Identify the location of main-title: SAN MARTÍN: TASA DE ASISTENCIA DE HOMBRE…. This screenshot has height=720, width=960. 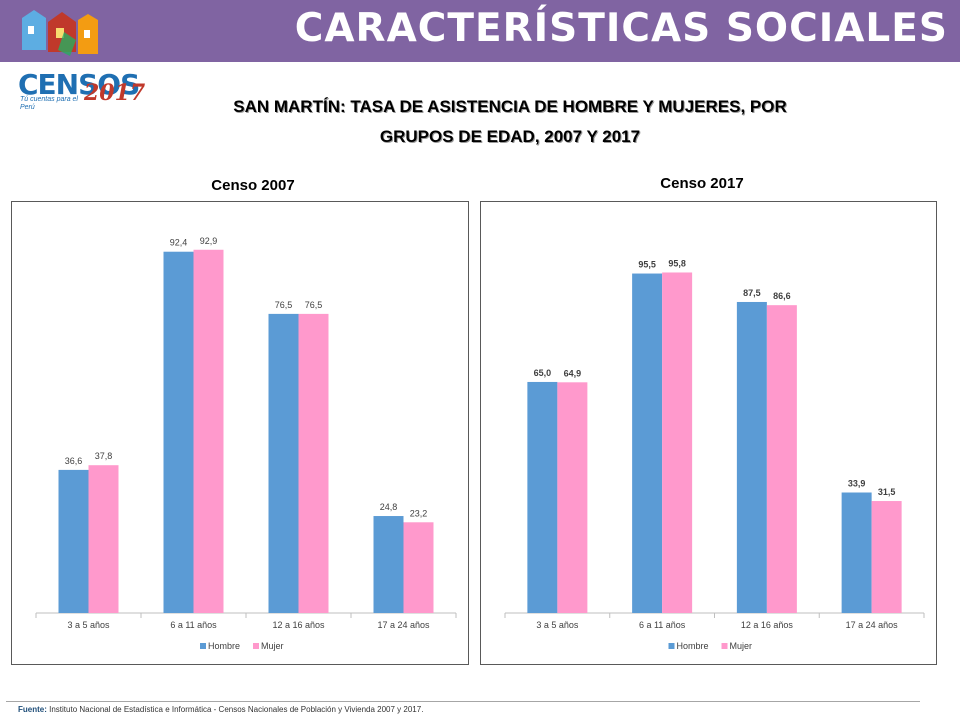
(510, 122).